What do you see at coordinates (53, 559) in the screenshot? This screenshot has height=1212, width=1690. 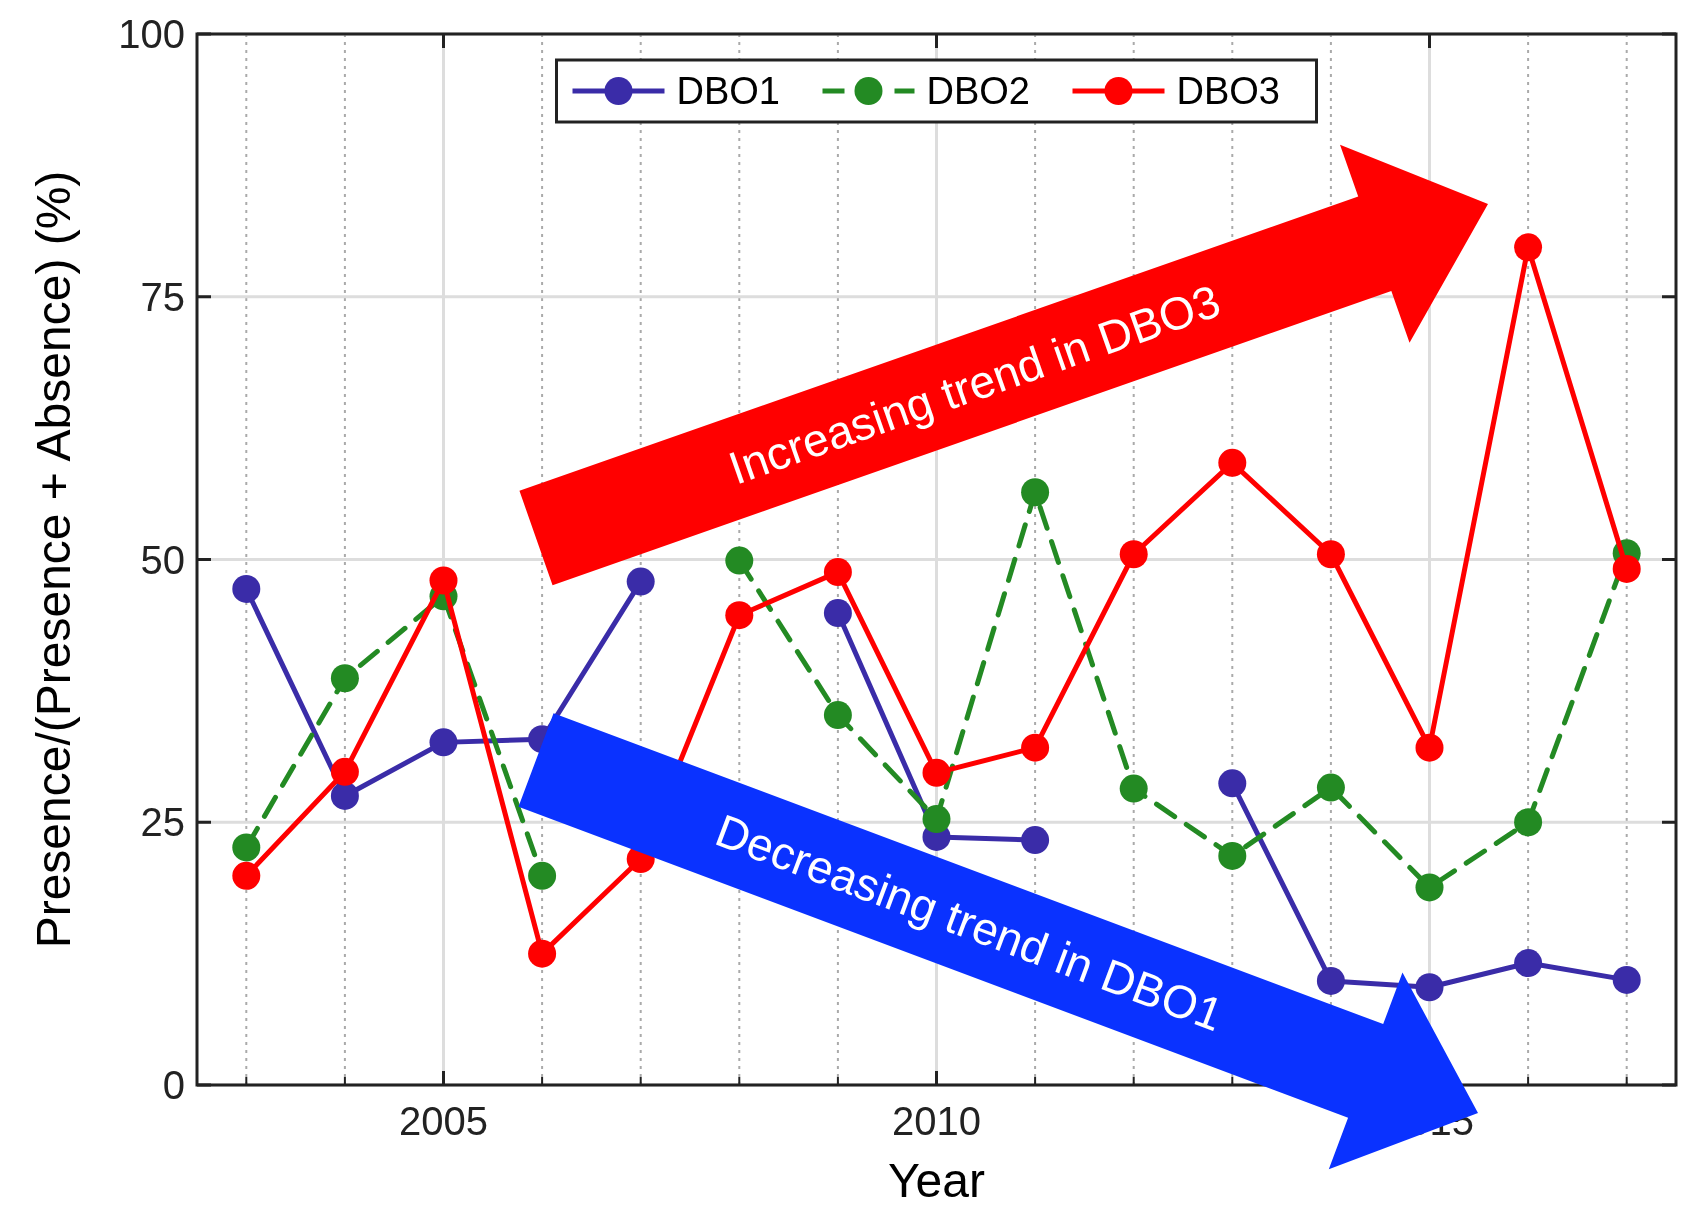 I see `y-axis-title: Presence/(Presence + Absence) (%)` at bounding box center [53, 559].